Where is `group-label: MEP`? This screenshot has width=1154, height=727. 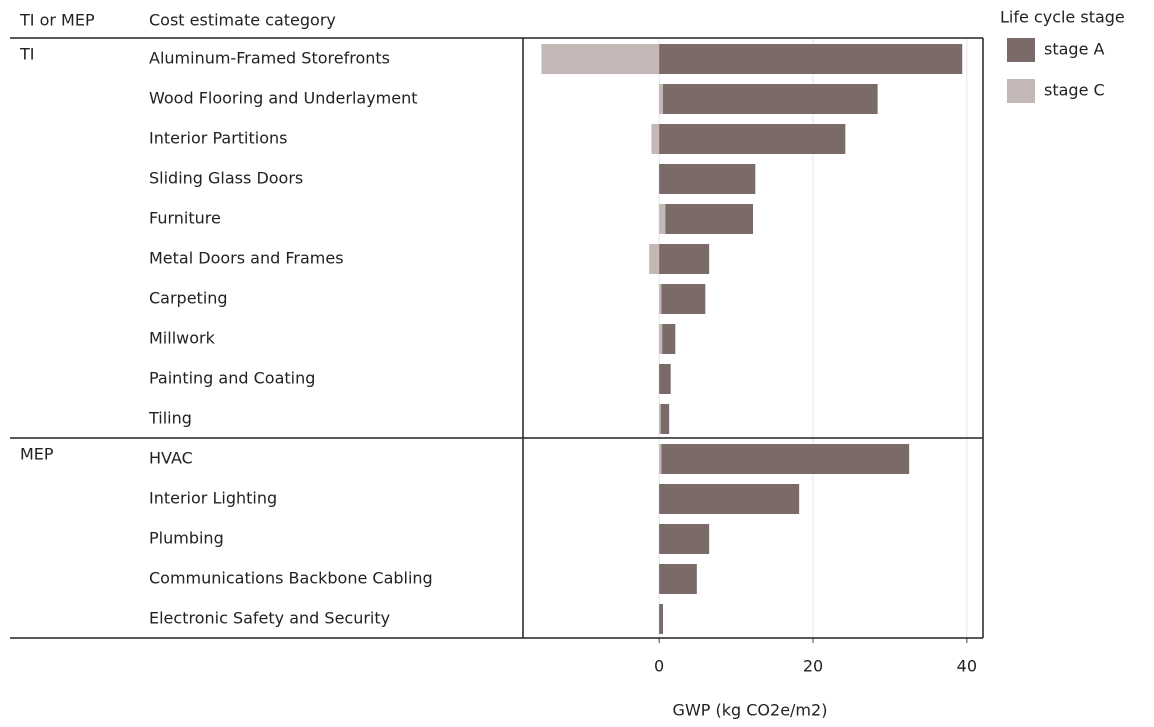
group-label: MEP is located at coordinates (37, 454).